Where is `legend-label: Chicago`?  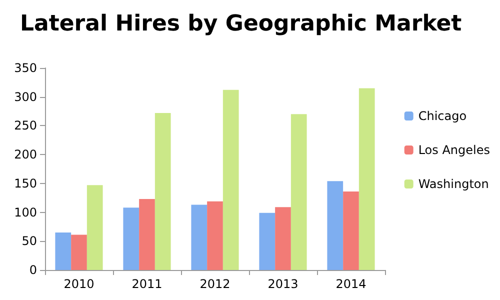
legend-label: Chicago is located at coordinates (442, 116).